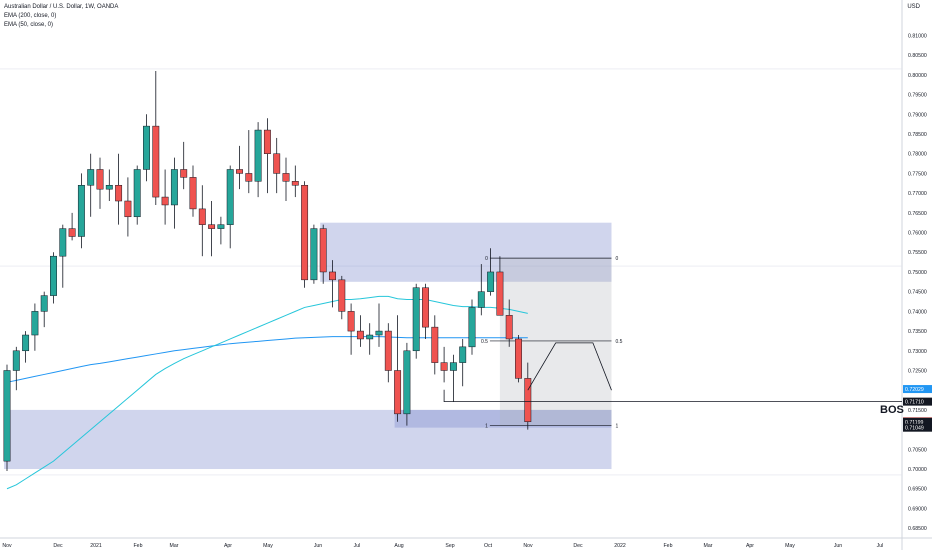 The image size is (932, 550). What do you see at coordinates (914, 403) in the screenshot?
I see `price-tag-label: 0.71710` at bounding box center [914, 403].